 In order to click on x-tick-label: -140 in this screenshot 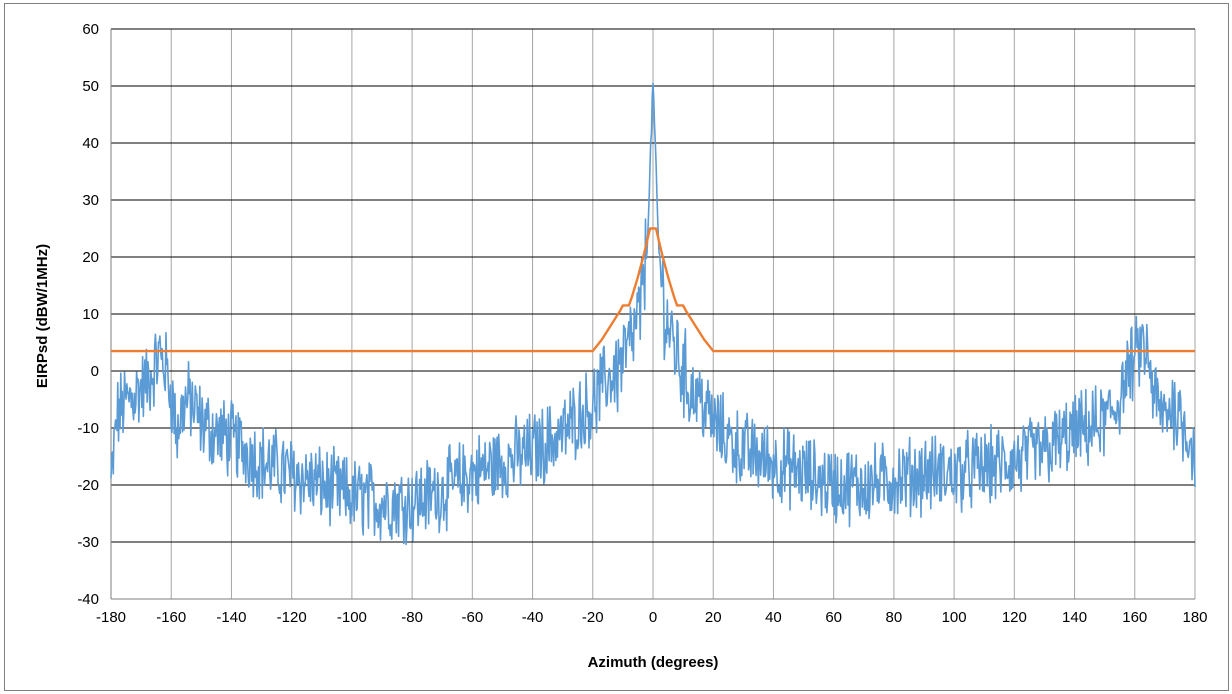, I will do `click(231, 617)`.